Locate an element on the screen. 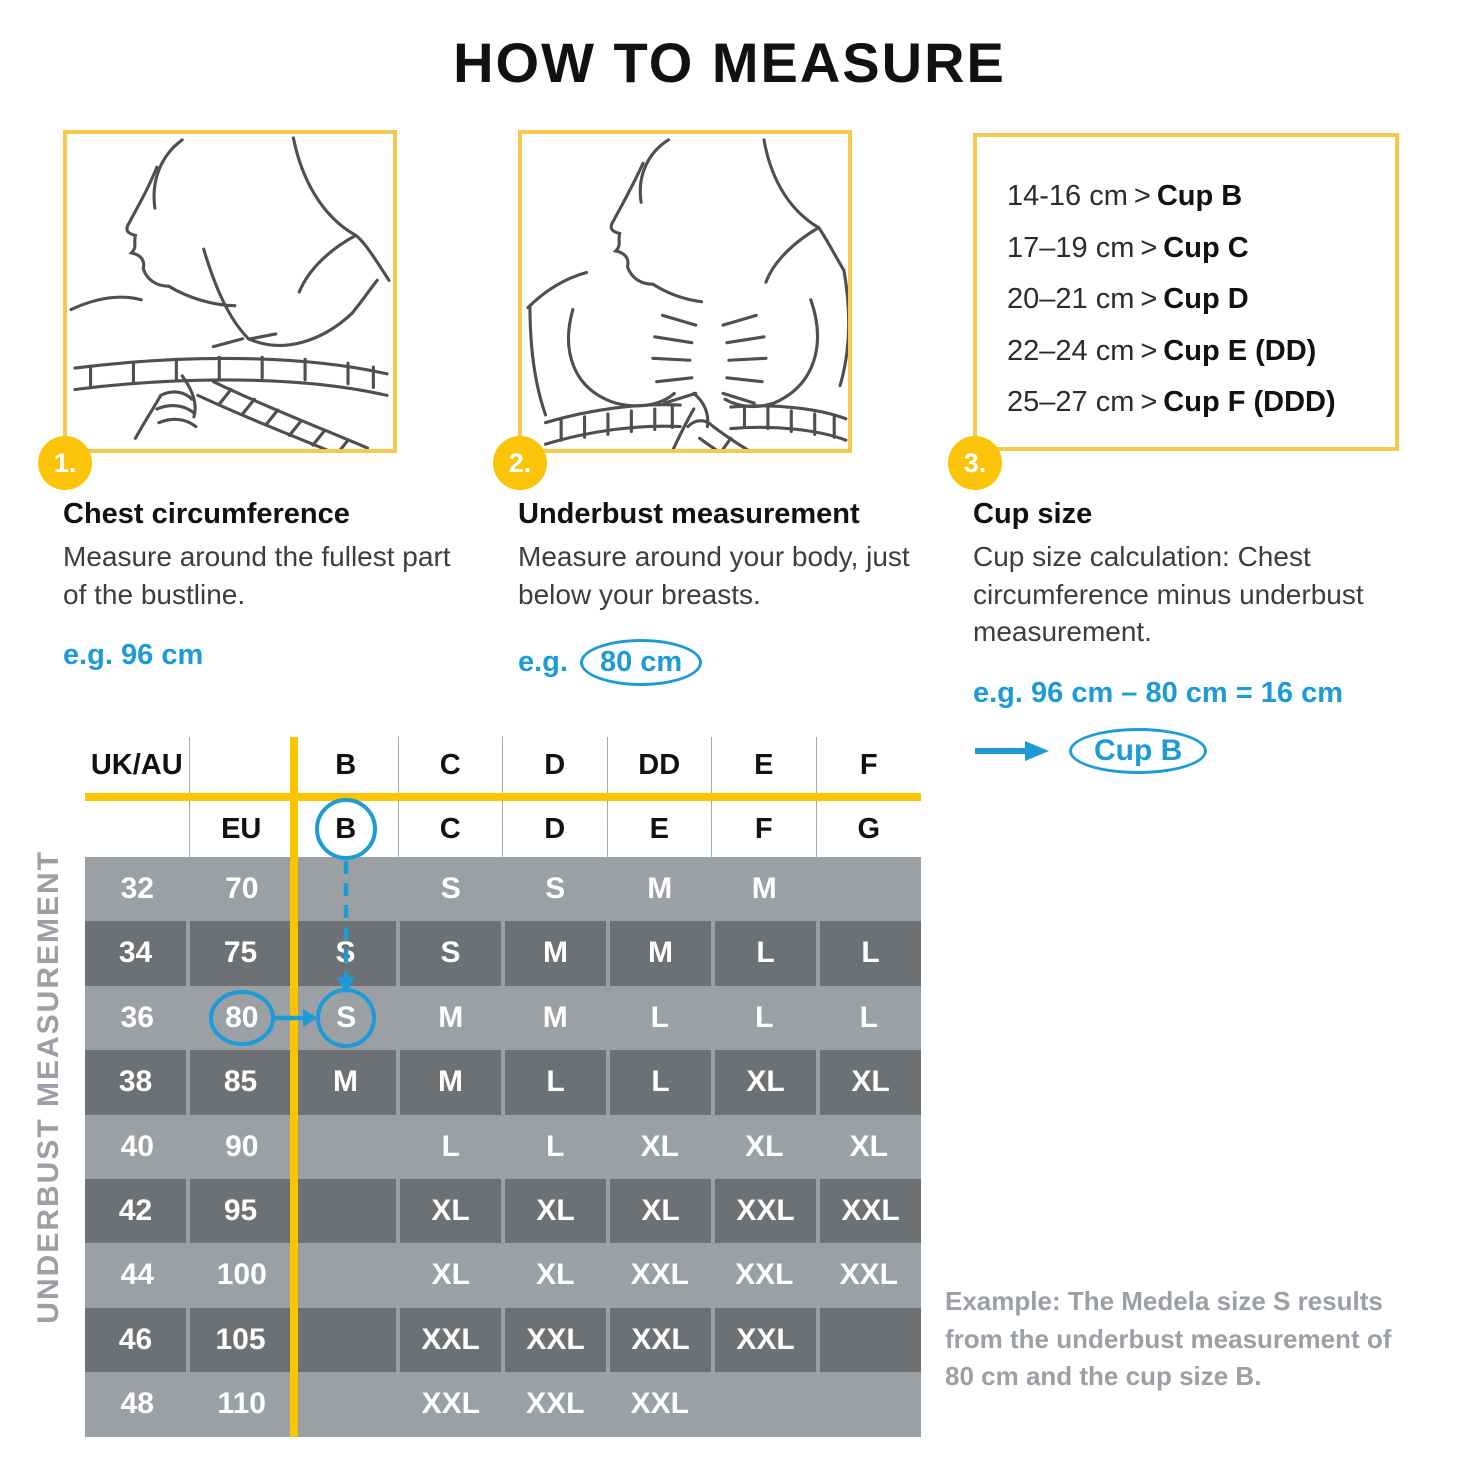 This screenshot has height=1459, width=1459. cup-range: 25–27 cm is located at coordinates (1071, 402).